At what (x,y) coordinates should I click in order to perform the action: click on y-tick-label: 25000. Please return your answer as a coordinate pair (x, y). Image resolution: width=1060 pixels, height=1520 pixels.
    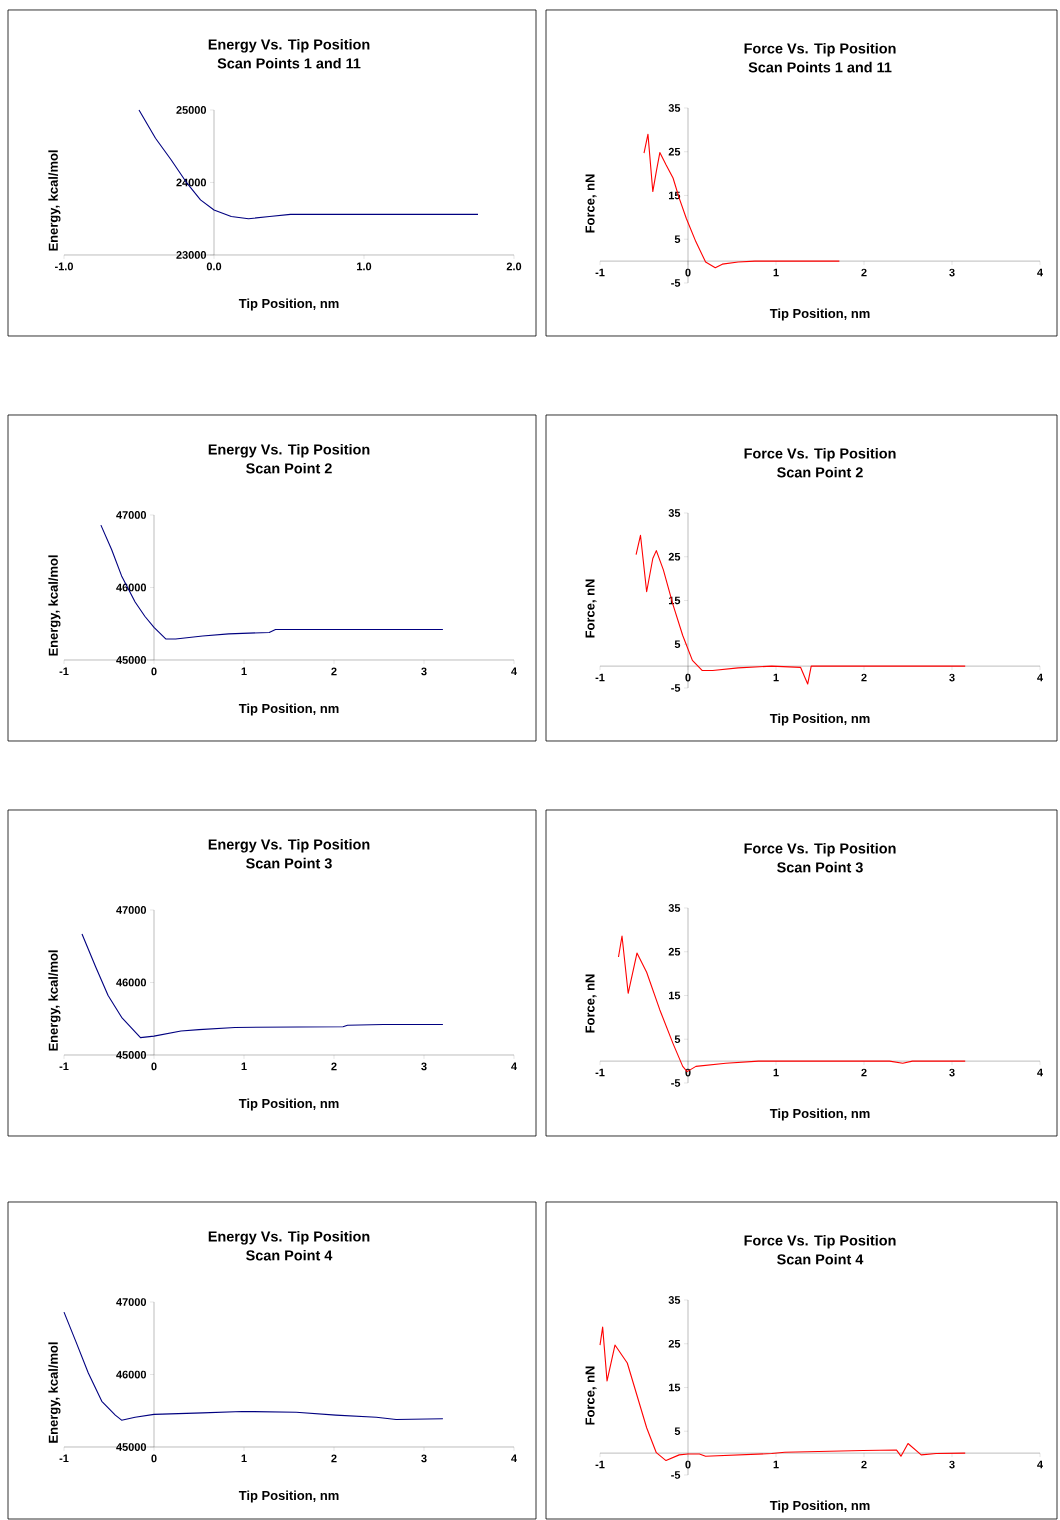
    Looking at the image, I should click on (191, 110).